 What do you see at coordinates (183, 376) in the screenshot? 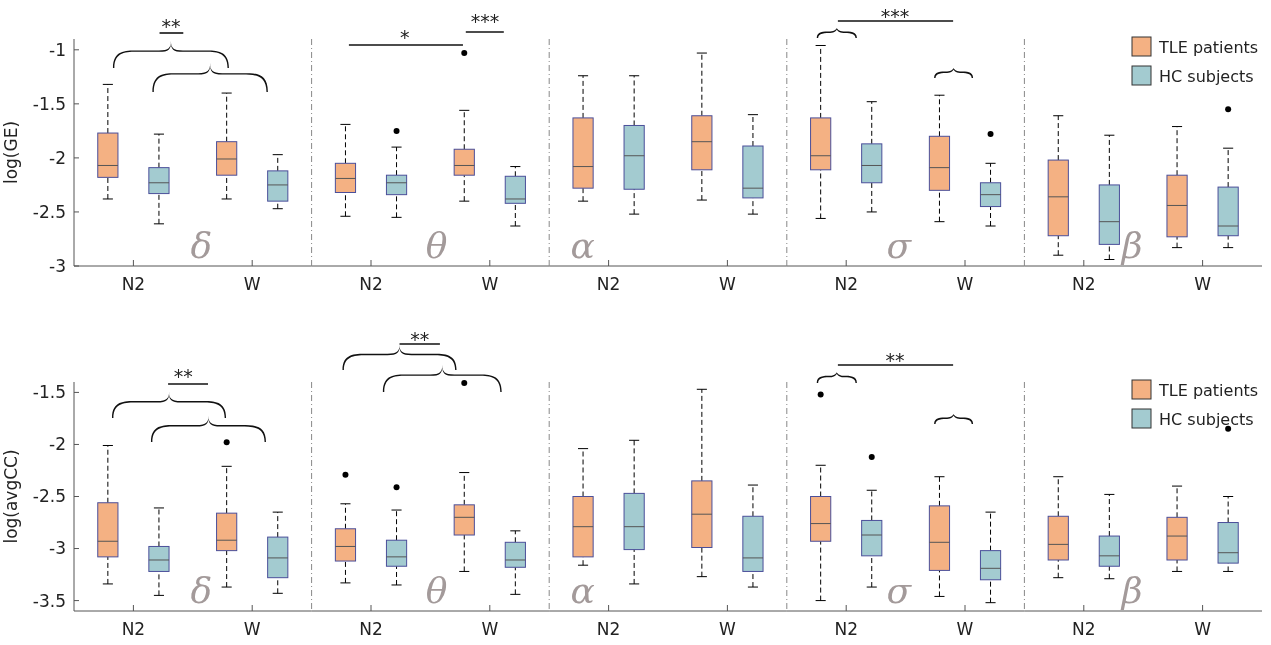
I see `annotation: **` at bounding box center [183, 376].